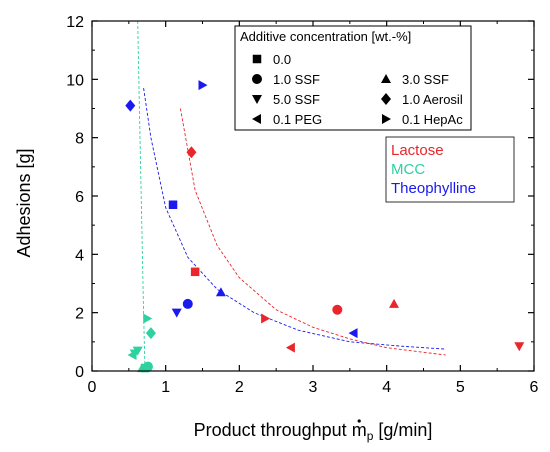 The height and width of the screenshot is (452, 550). Describe the element at coordinates (132, 354) in the screenshot. I see `data-point-mcc-triangle-left` at that location.